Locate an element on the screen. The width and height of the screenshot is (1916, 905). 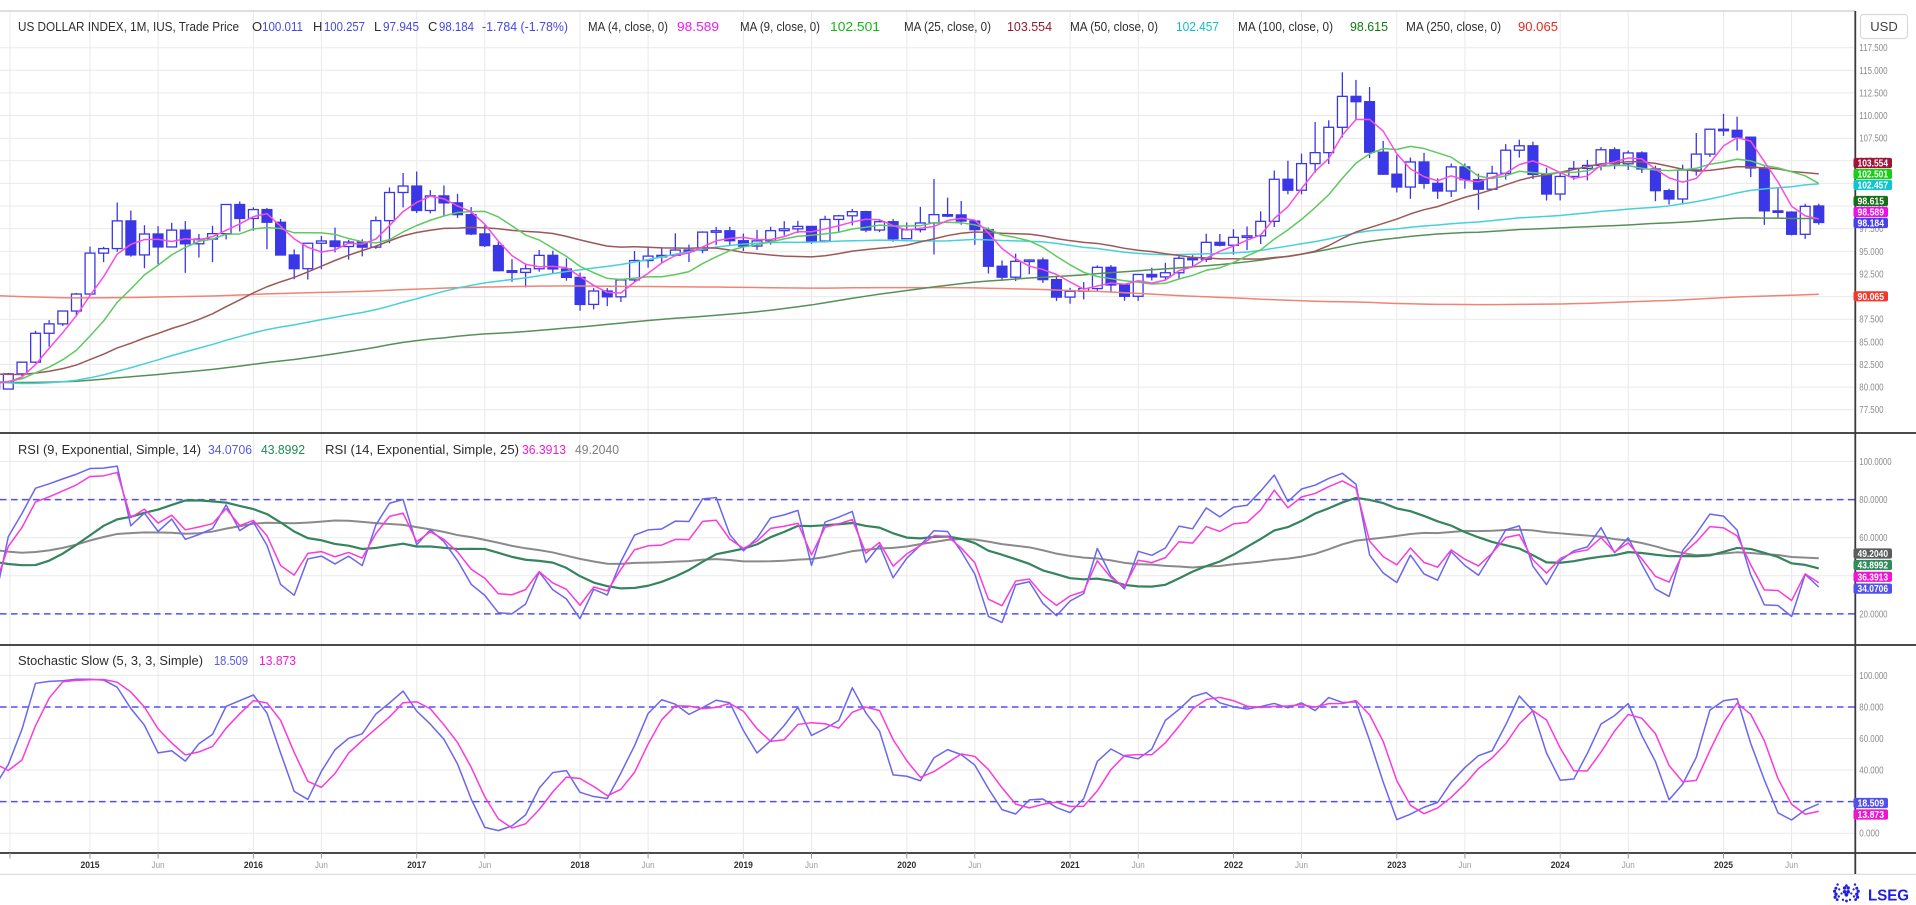
svg-text: LSEG is located at coordinates (1888, 896).